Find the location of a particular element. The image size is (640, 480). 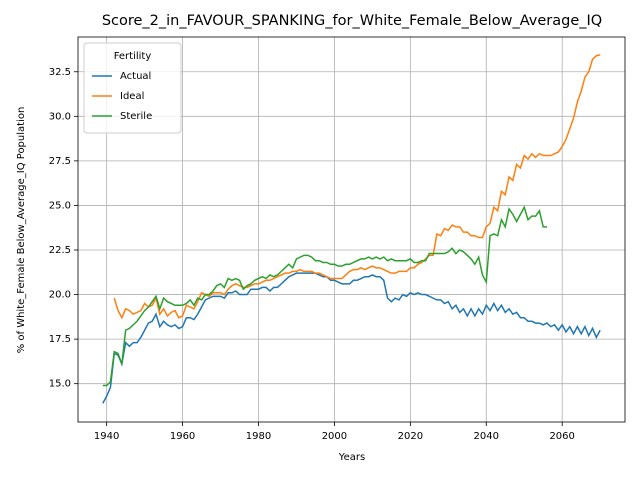

x-tick-label: 1980 is located at coordinates (258, 436).